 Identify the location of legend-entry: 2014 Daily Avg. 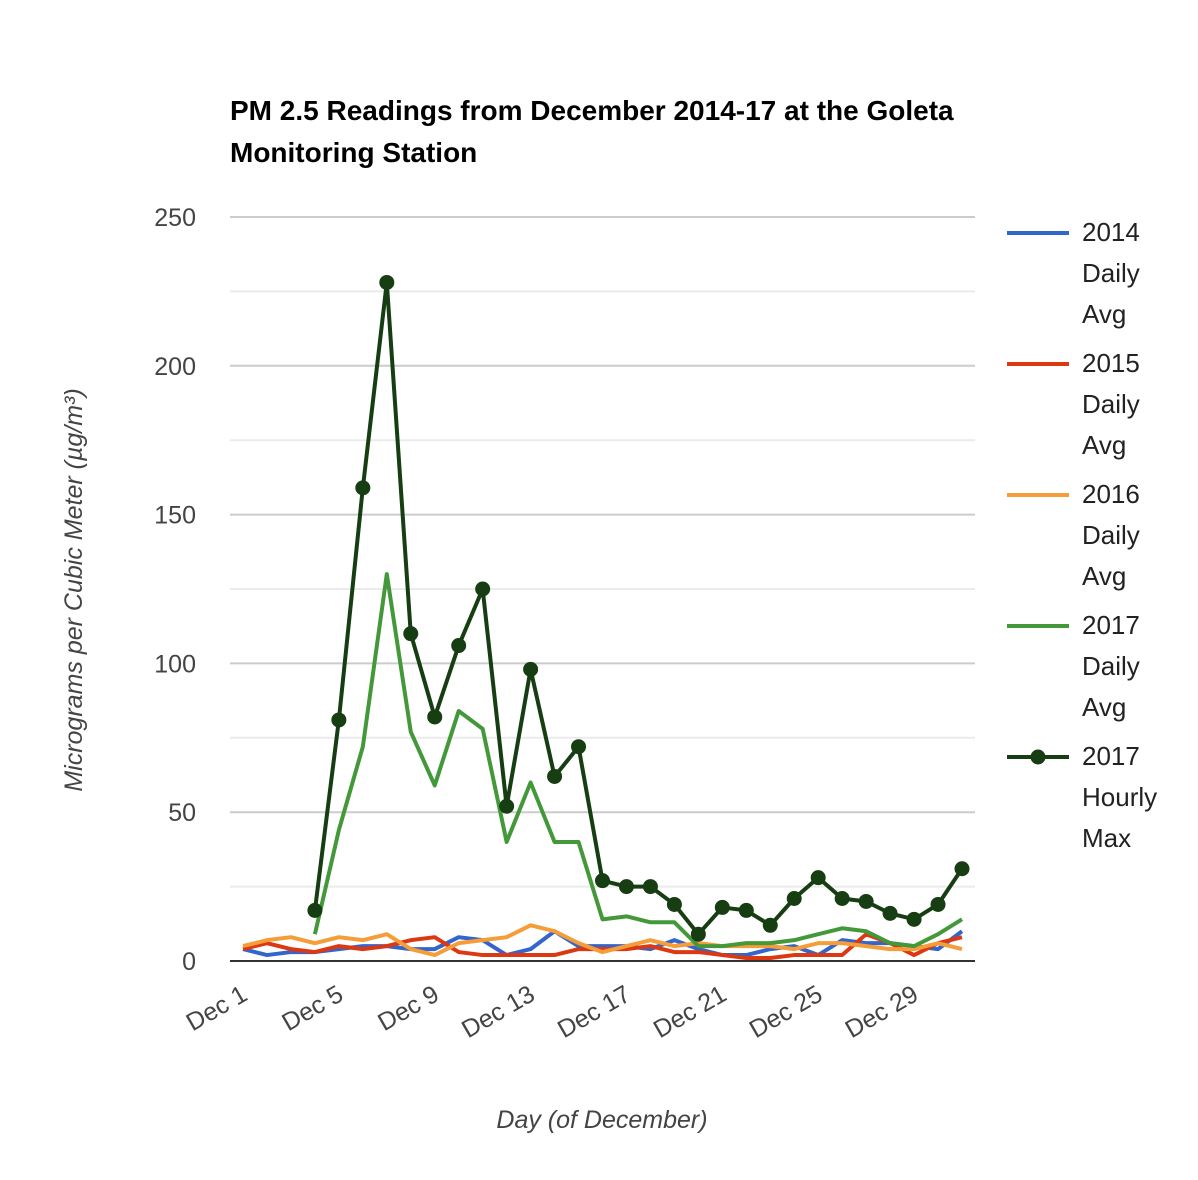
(1100, 273).